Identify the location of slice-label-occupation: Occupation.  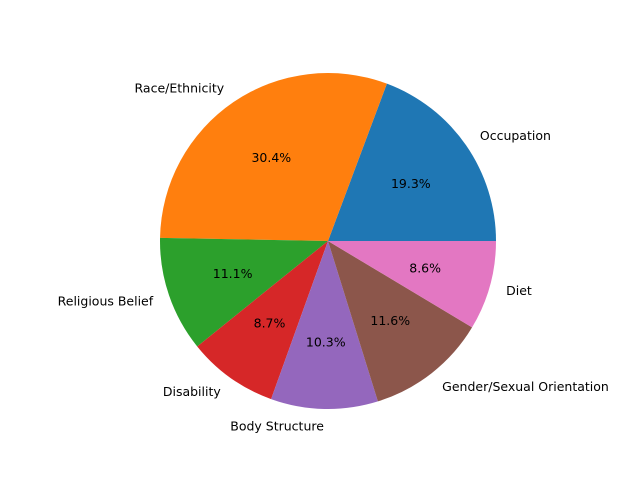
(515, 135).